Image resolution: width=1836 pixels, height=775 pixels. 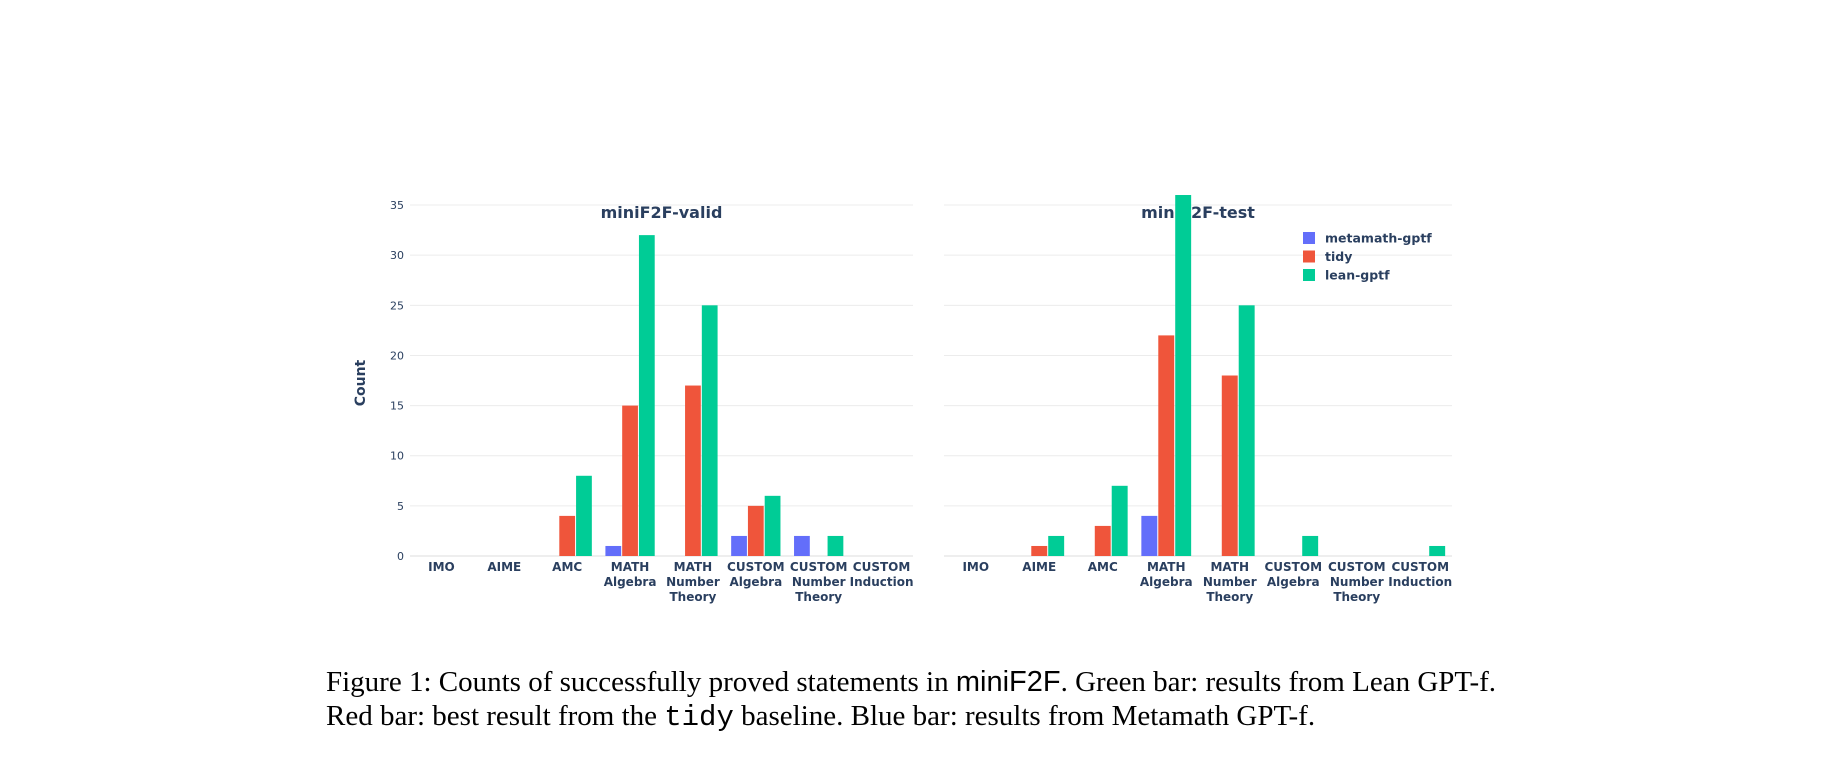 I want to click on y-tick-label: 35, so click(x=397, y=205).